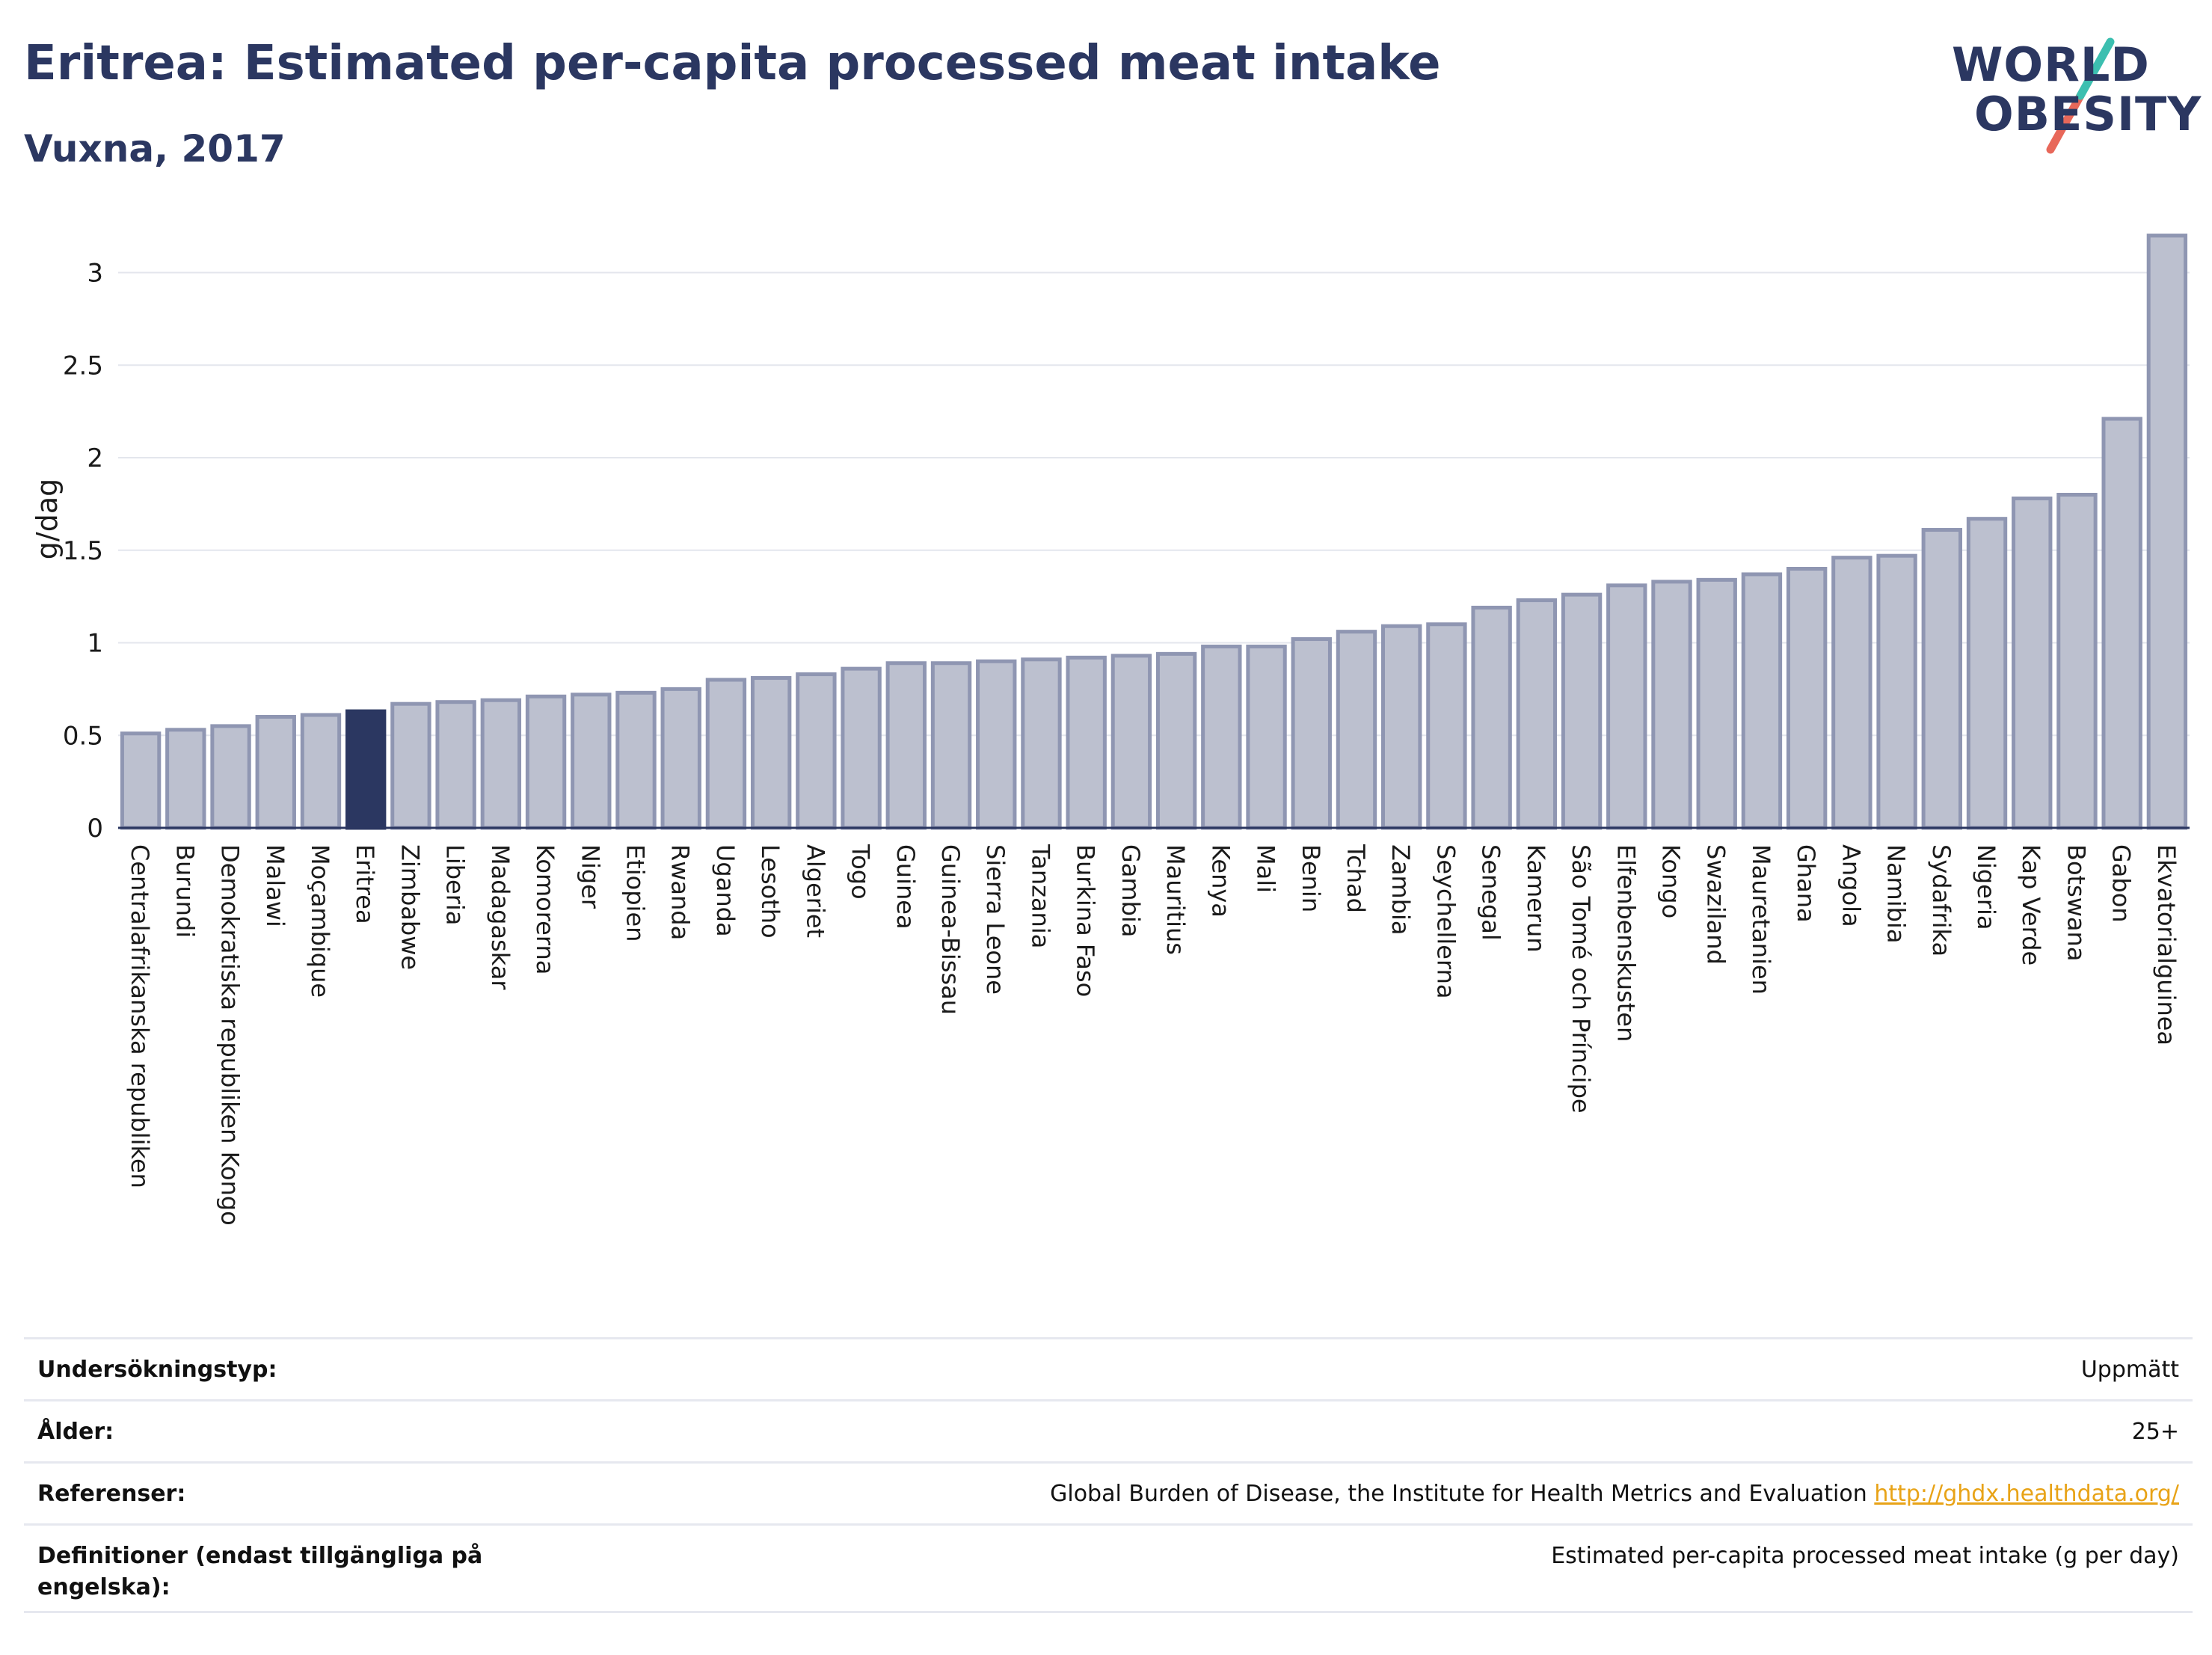 Image resolution: width=2212 pixels, height=1655 pixels. What do you see at coordinates (1401, 727) in the screenshot?
I see `bar-zambia` at bounding box center [1401, 727].